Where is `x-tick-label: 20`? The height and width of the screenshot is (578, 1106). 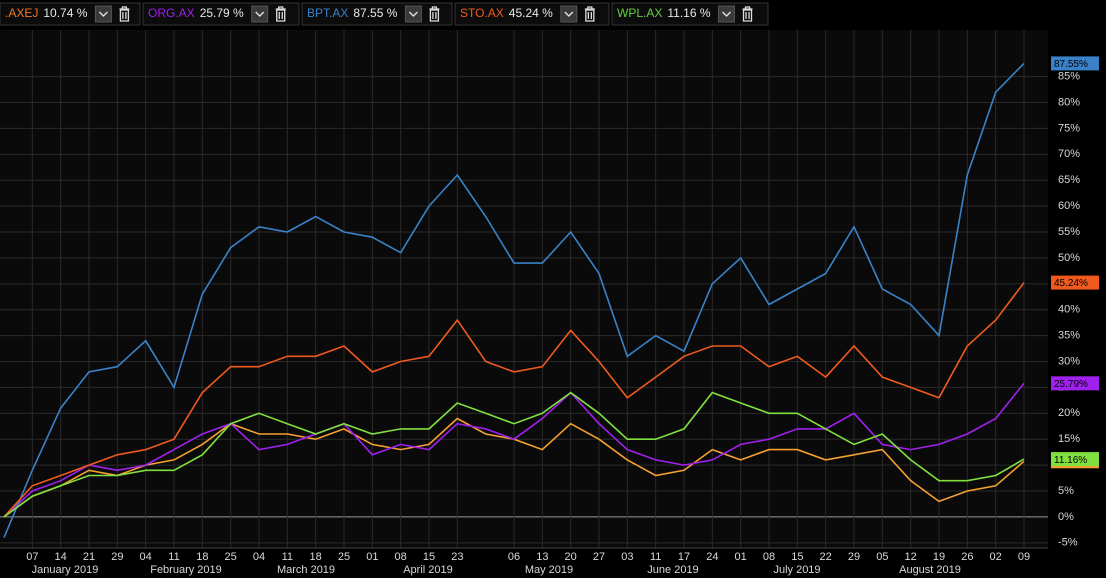 x-tick-label: 20 is located at coordinates (571, 557).